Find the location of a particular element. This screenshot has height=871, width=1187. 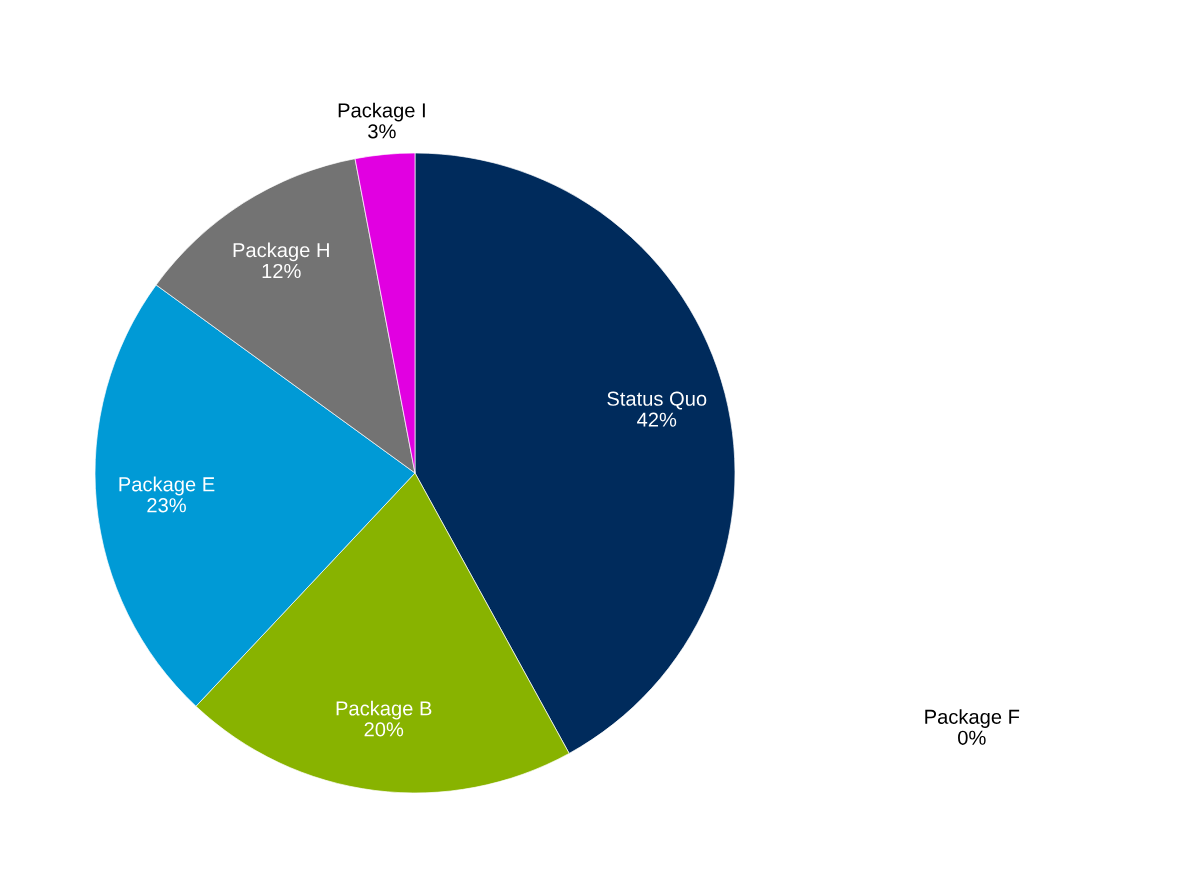

slice-label: Package H is located at coordinates (281, 252).